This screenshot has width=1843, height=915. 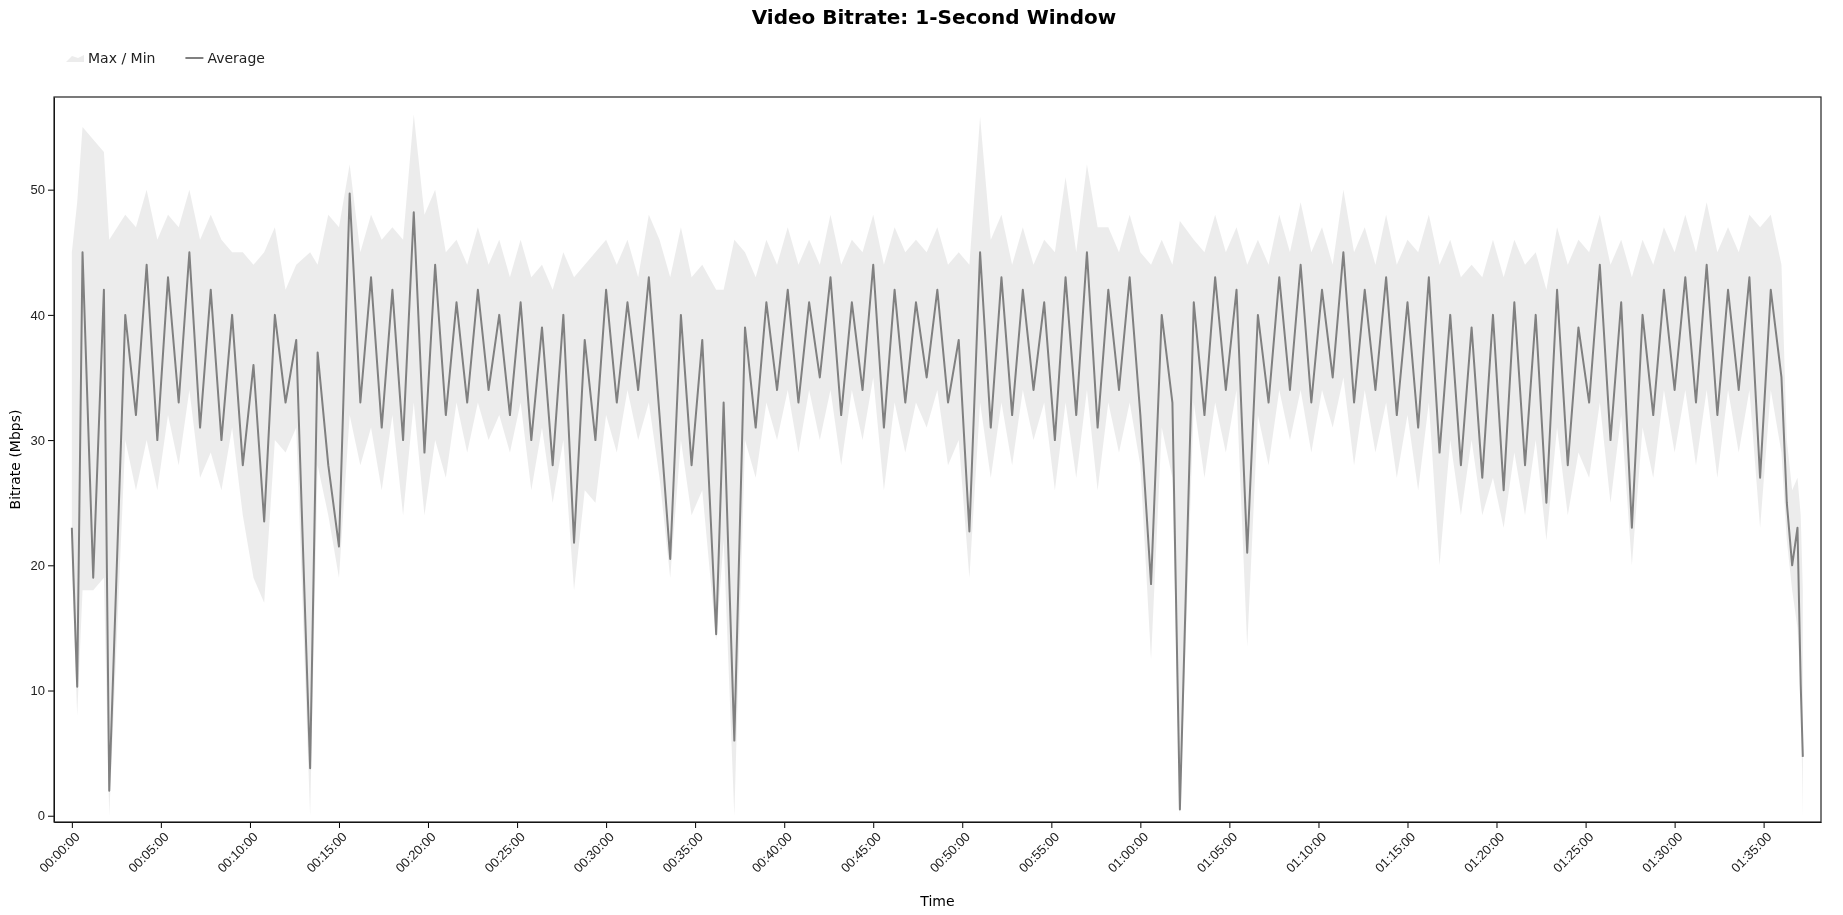 What do you see at coordinates (934, 17) in the screenshot?
I see `chart-title: Video Bitrate: 1-Second Window` at bounding box center [934, 17].